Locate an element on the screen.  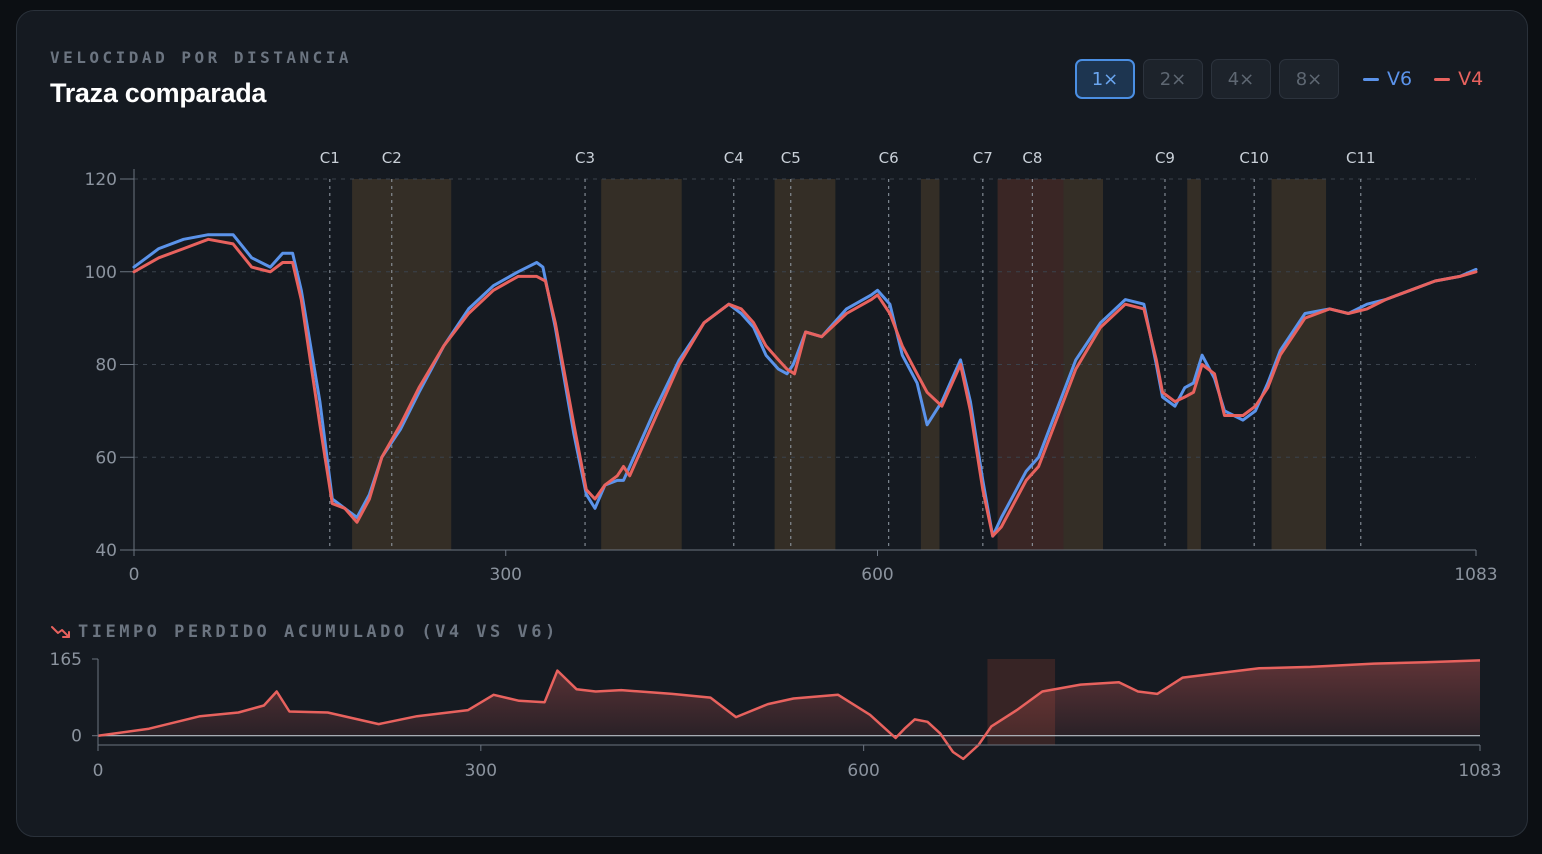
time-lost-line is located at coordinates (789, 710).